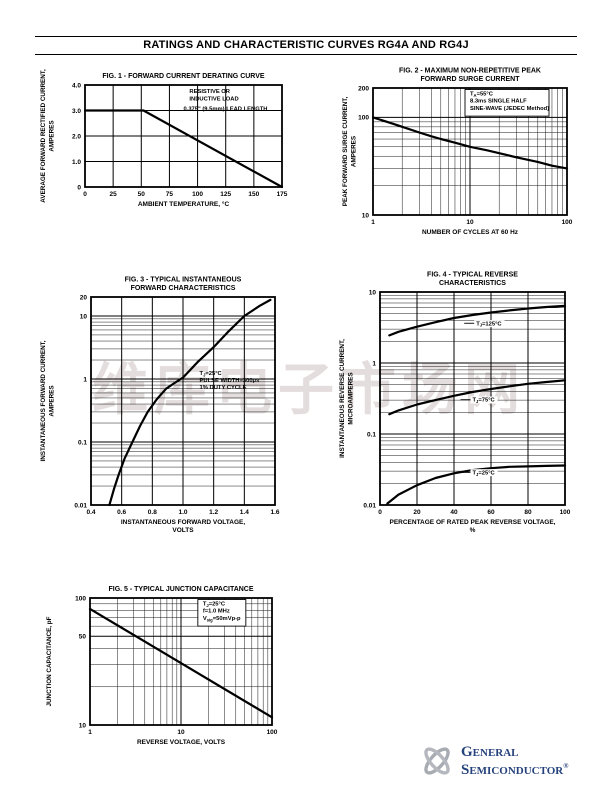 The image size is (612, 792). Describe the element at coordinates (213, 512) in the screenshot. I see `svg-text: 1.2` at that location.